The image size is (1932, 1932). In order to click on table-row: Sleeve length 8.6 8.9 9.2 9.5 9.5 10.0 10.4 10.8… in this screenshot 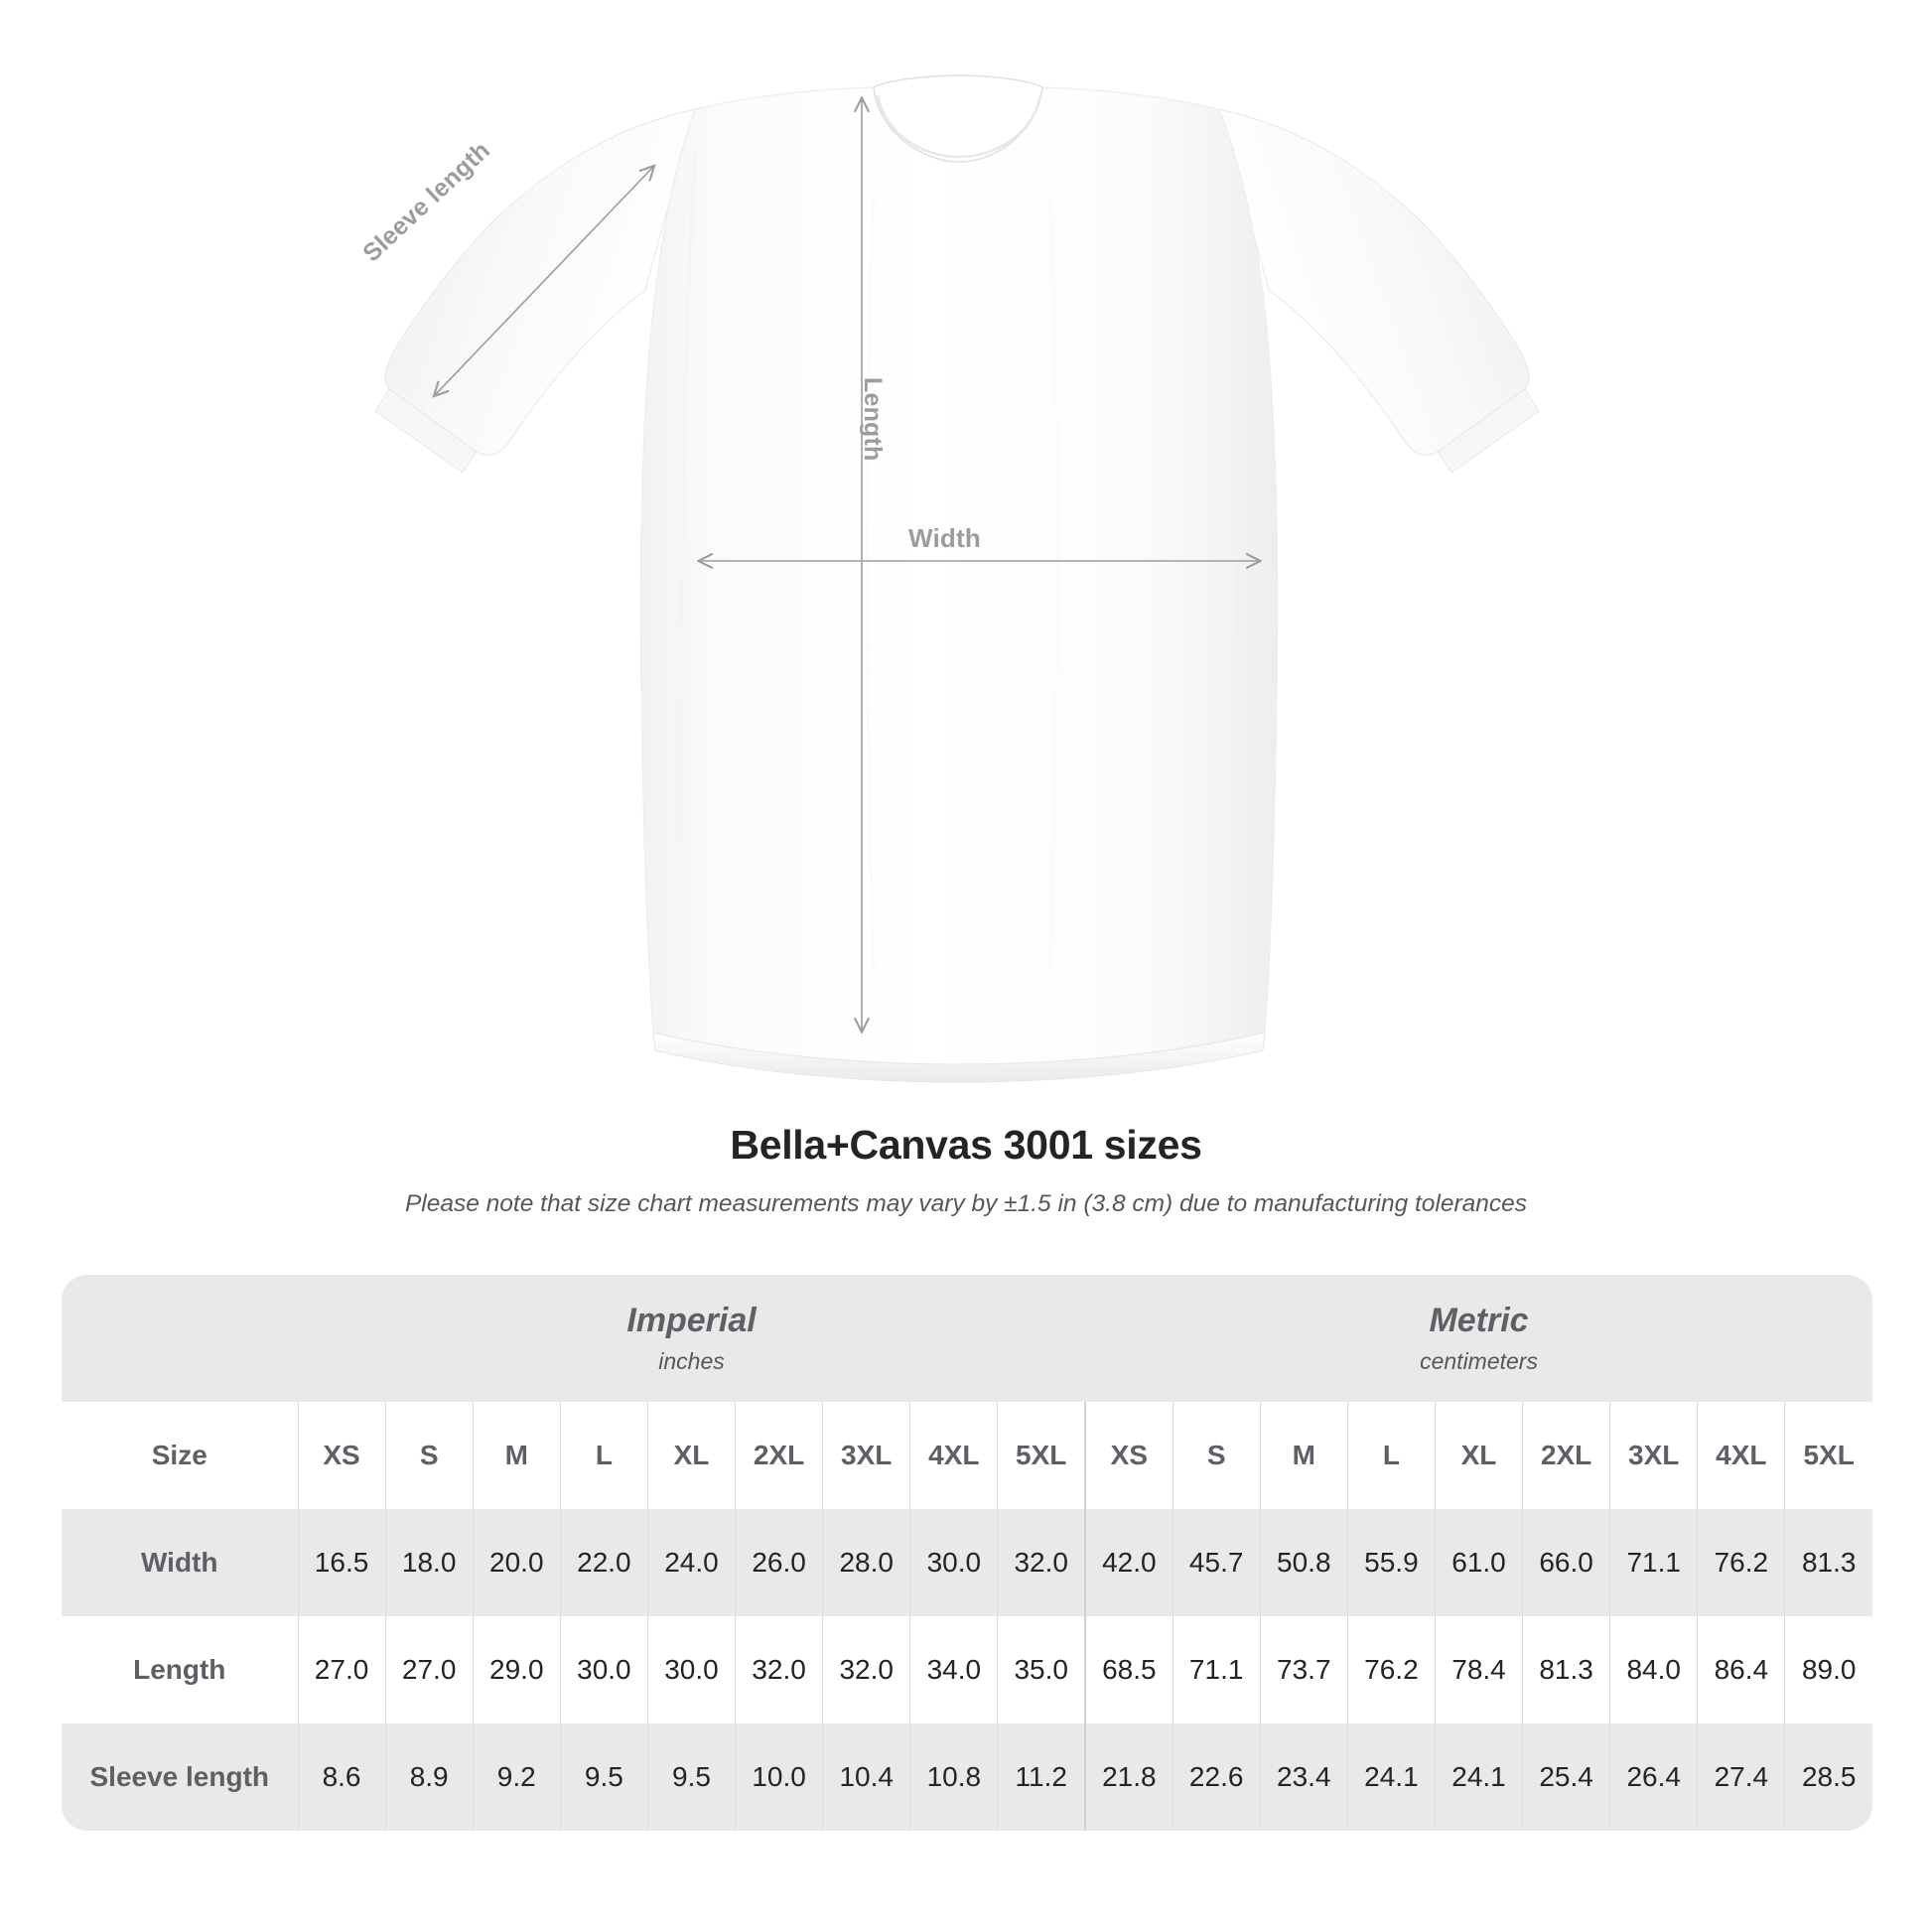, I will do `click(967, 1778)`.